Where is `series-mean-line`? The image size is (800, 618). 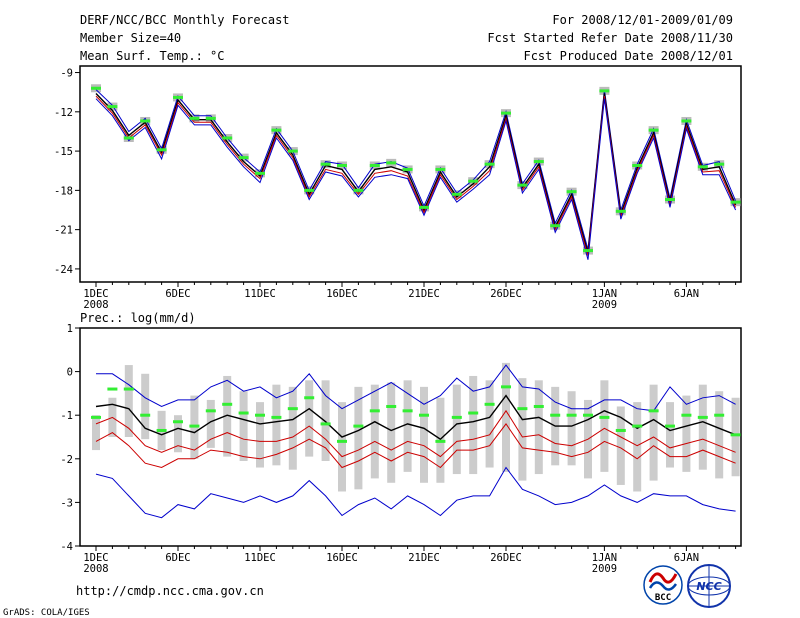
series-mean-line is located at coordinates (415, 417).